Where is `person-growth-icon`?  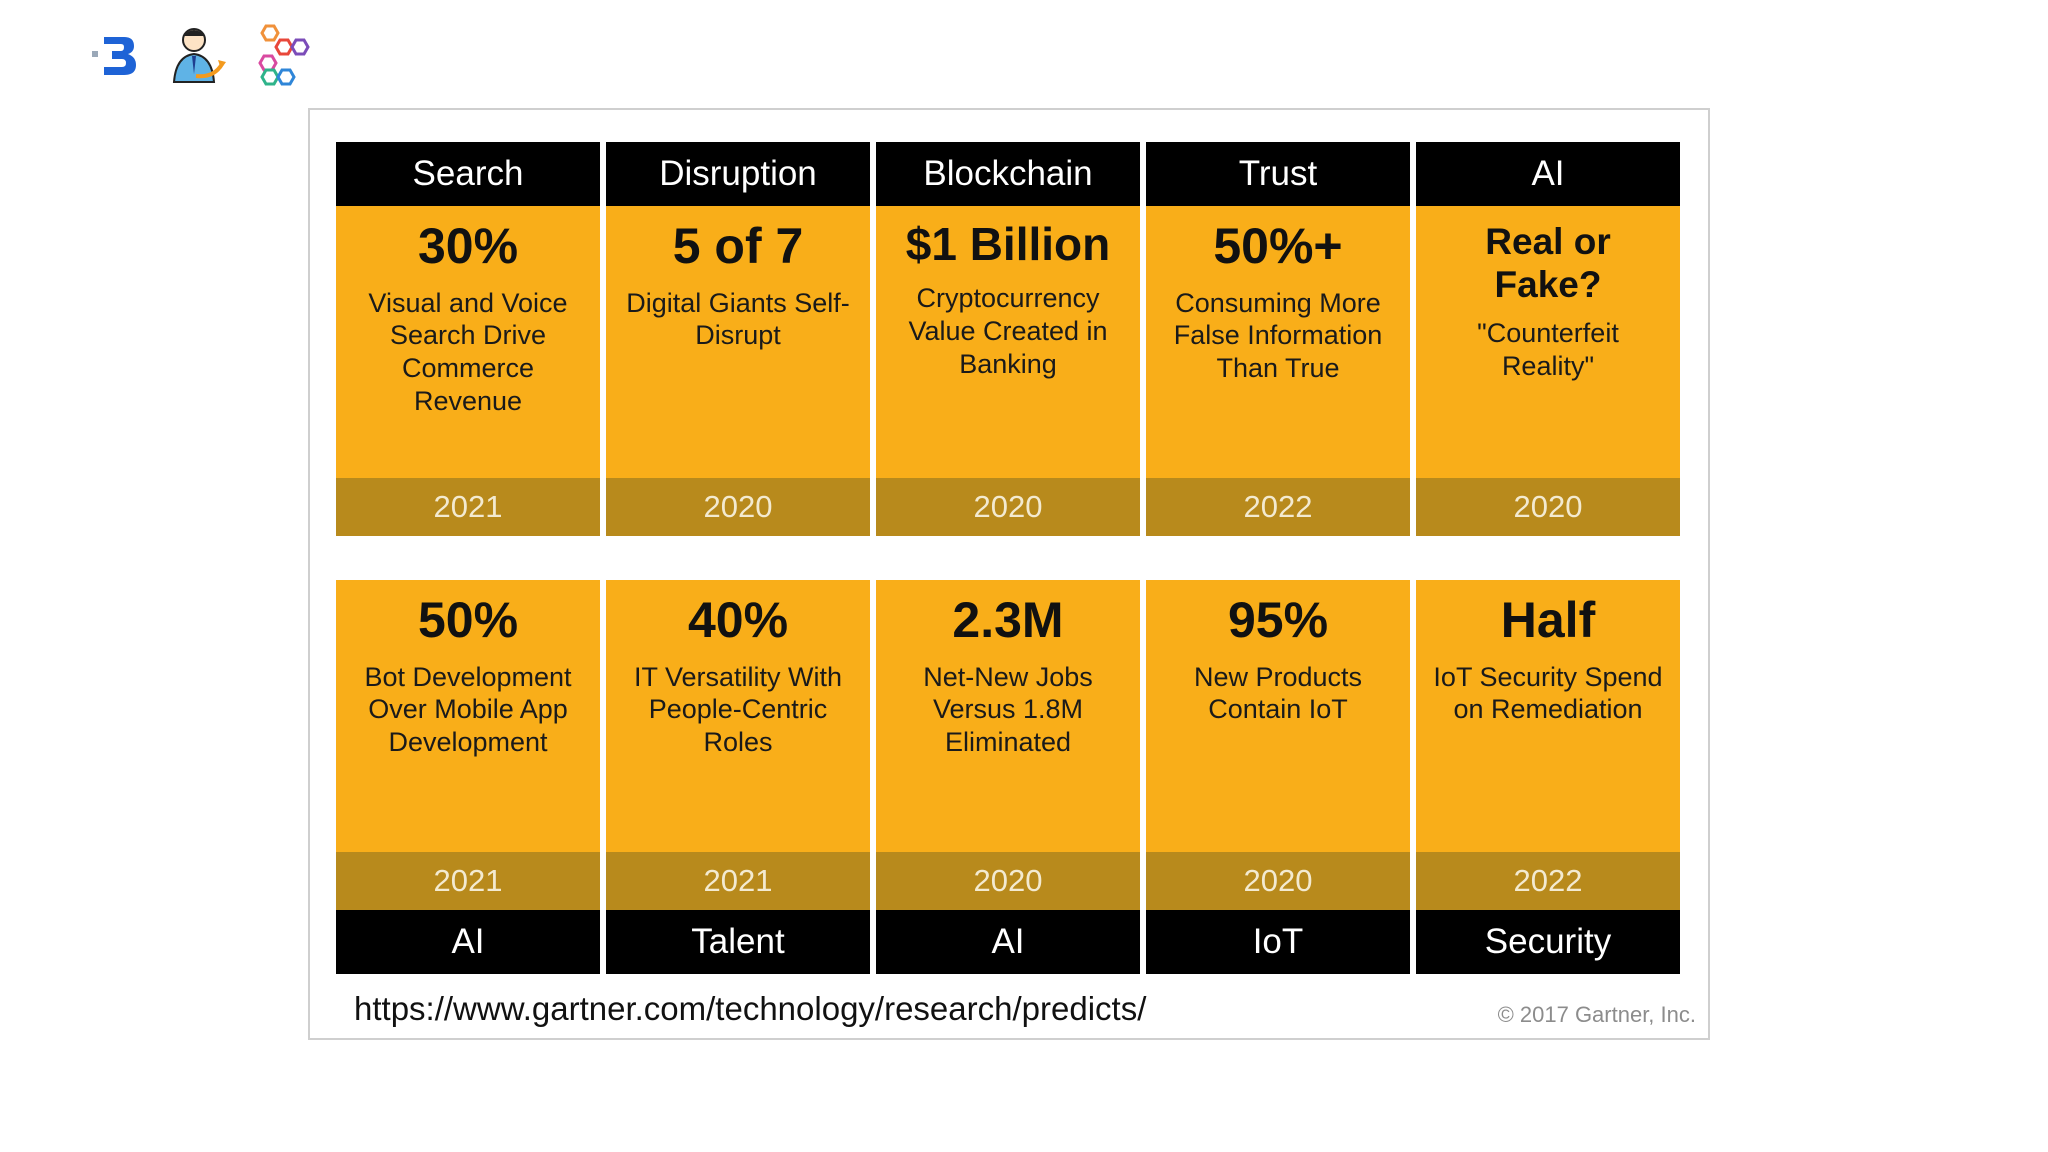
person-growth-icon is located at coordinates (199, 55).